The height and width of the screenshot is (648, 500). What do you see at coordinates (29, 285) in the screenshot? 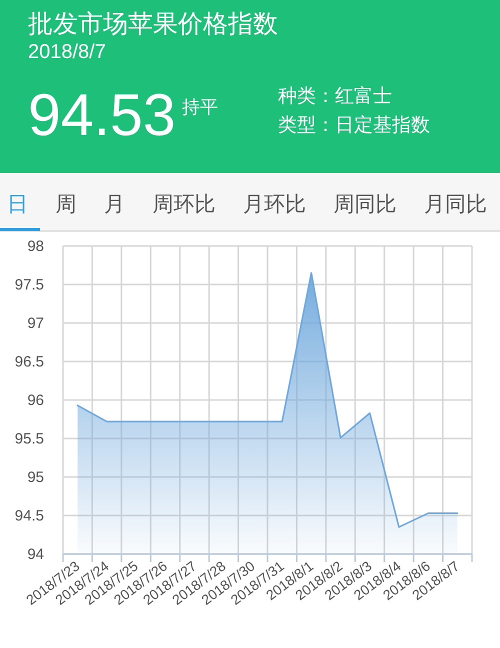
I see `y-tick-label: 97.5` at bounding box center [29, 285].